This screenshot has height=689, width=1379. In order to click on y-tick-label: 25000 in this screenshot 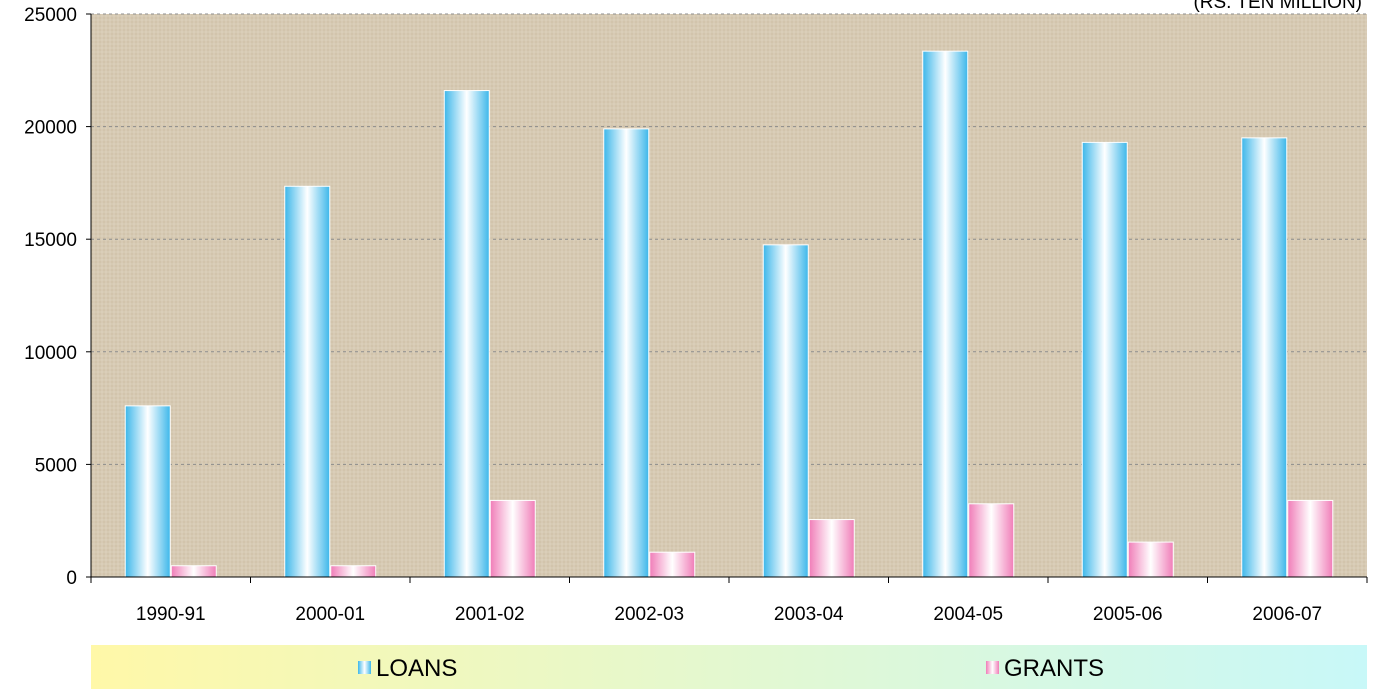, I will do `click(50, 15)`.